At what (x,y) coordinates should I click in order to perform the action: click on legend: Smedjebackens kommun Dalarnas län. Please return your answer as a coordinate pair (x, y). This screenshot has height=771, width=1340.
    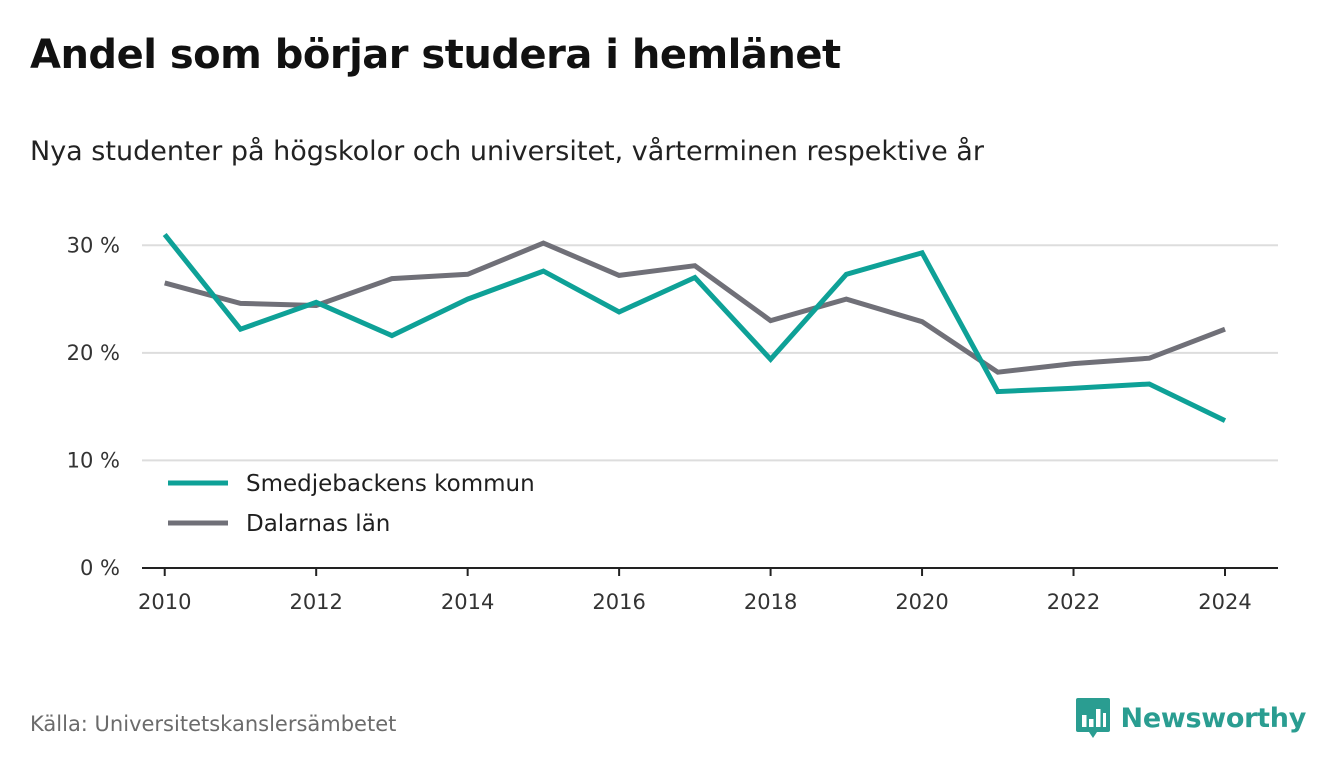
    Looking at the image, I should click on (365, 507).